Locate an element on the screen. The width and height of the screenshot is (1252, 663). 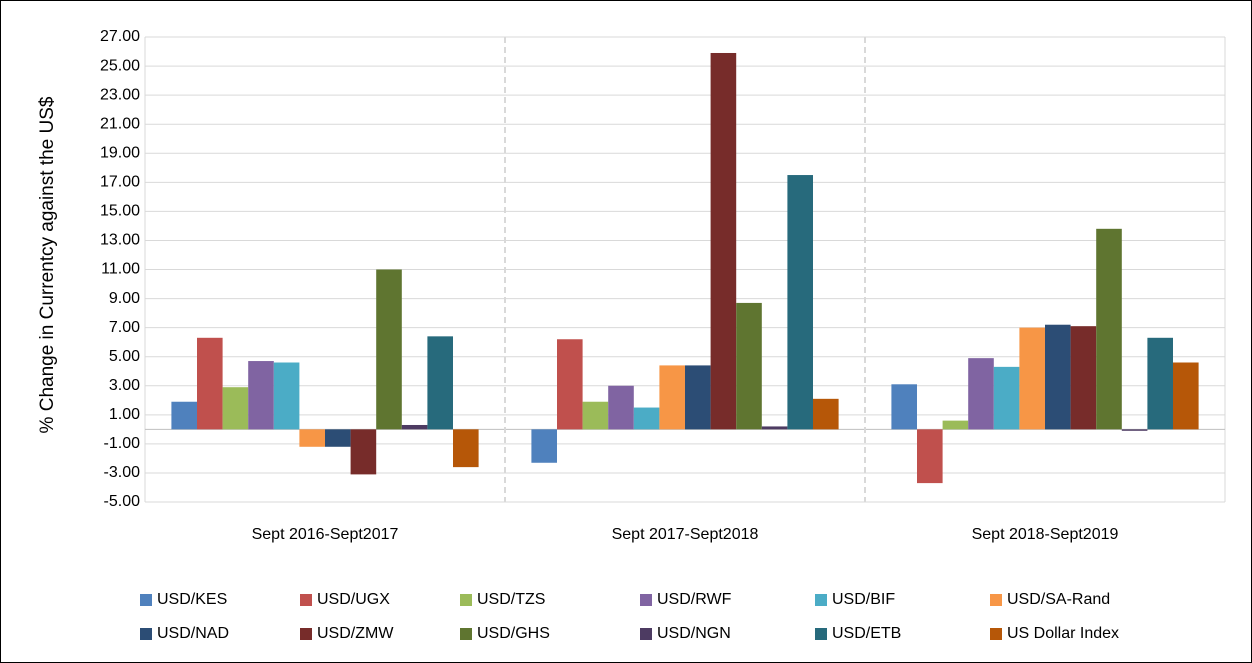
y-tick-label: 27.00 is located at coordinates (120, 36).